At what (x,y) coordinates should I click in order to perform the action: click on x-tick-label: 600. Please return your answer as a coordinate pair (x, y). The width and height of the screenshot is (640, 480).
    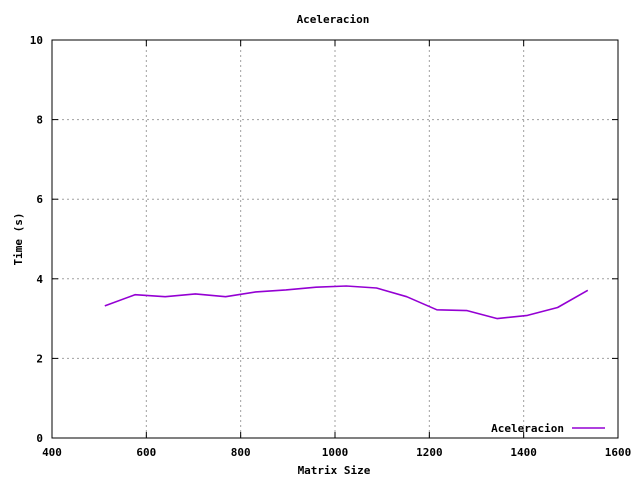
    Looking at the image, I should click on (146, 452).